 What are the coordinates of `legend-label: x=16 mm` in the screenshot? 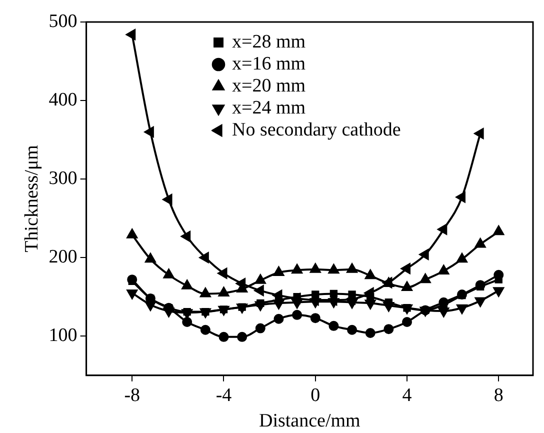 It's located at (269, 63).